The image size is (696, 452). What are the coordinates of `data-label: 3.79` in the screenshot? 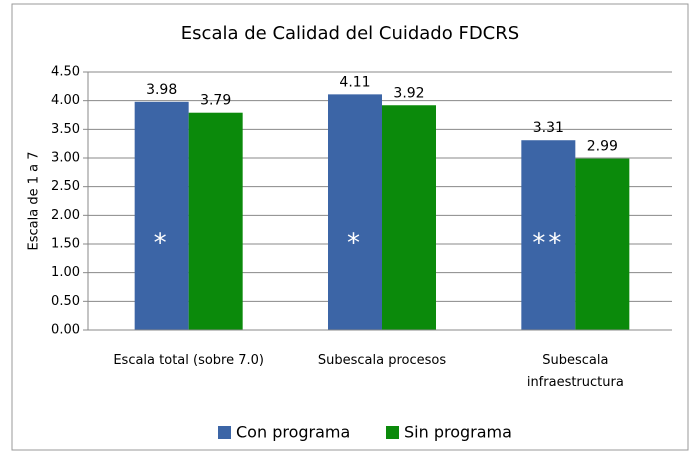 It's located at (215, 101).